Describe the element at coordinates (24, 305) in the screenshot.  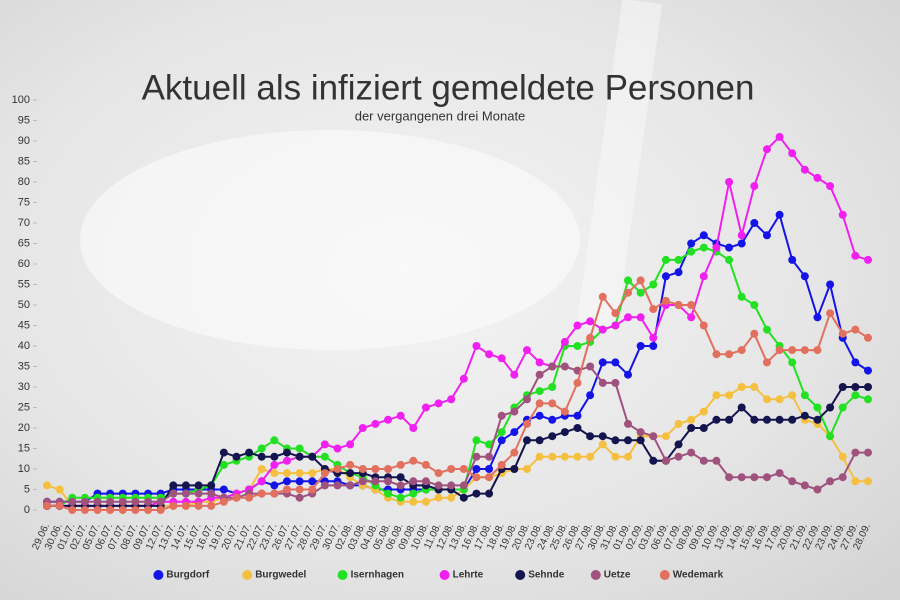
I see `y-tick-label: 50` at that location.